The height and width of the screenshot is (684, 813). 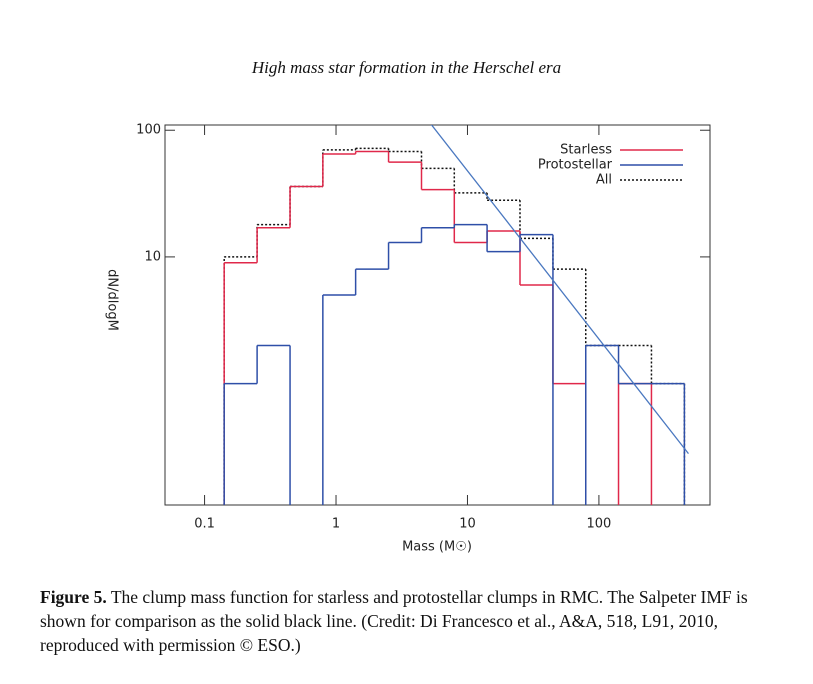 I want to click on legend-label: All, so click(x=604, y=180).